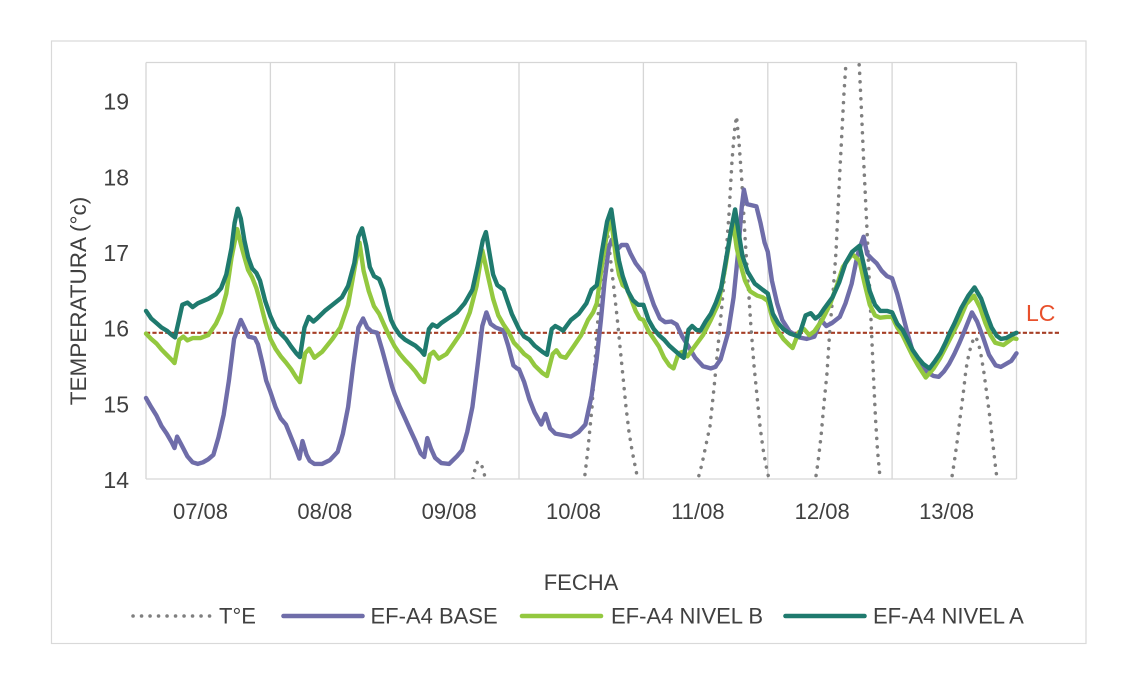  What do you see at coordinates (581, 582) in the screenshot?
I see `svg-text: FECHA` at bounding box center [581, 582].